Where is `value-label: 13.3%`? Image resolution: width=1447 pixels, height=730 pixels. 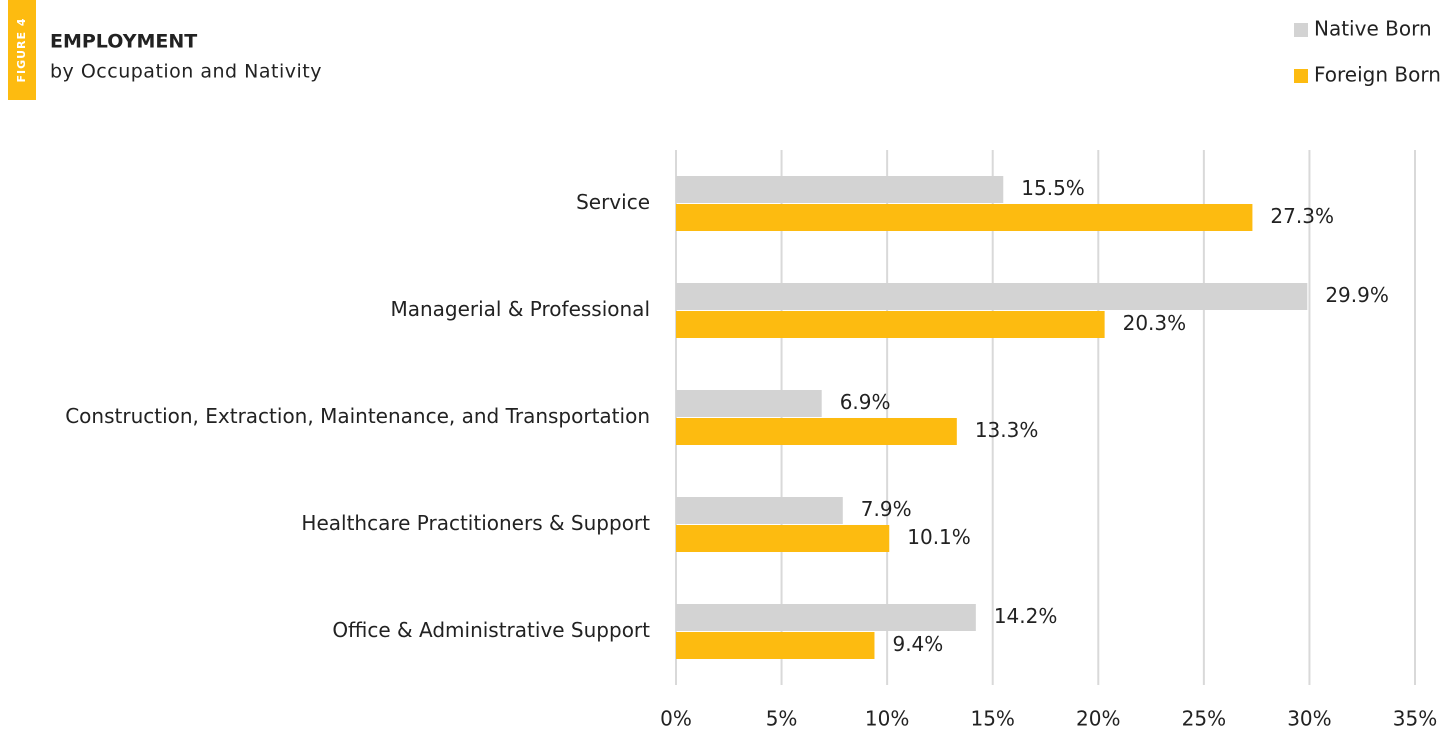 value-label: 13.3% is located at coordinates (1007, 430).